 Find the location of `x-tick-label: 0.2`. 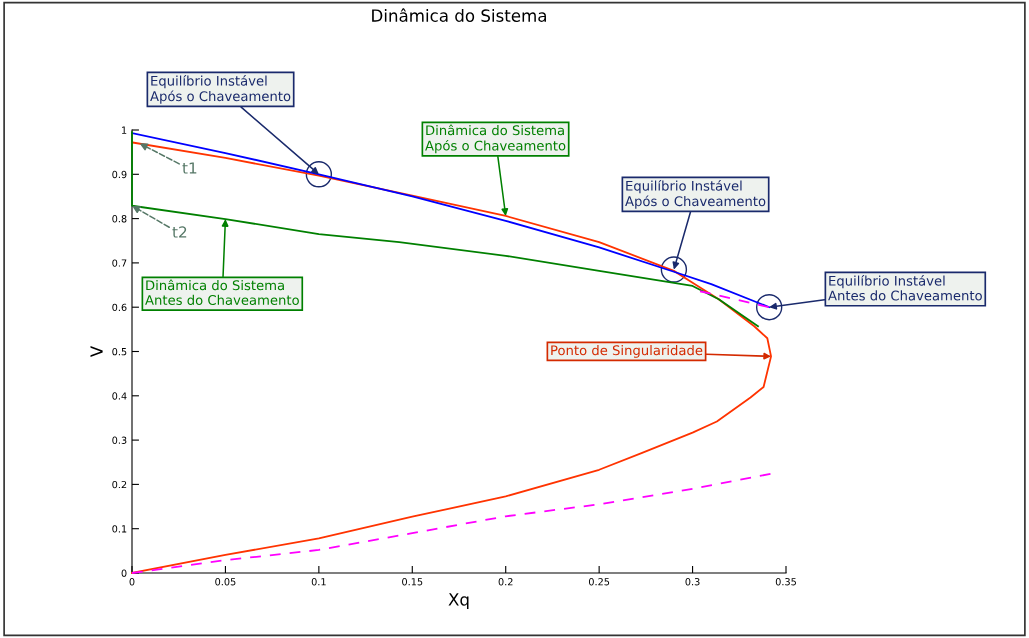

x-tick-label: 0.2 is located at coordinates (505, 582).